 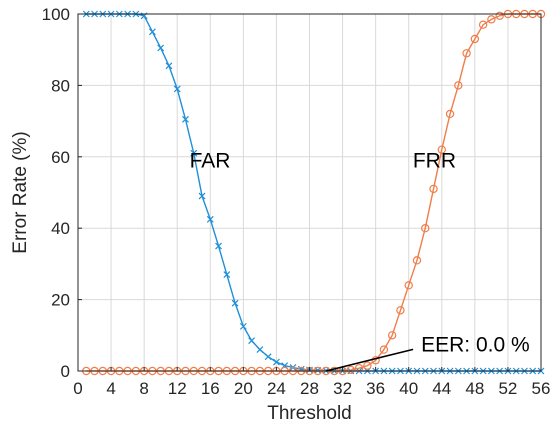 I want to click on y-tick-label: 60, so click(x=60, y=157).